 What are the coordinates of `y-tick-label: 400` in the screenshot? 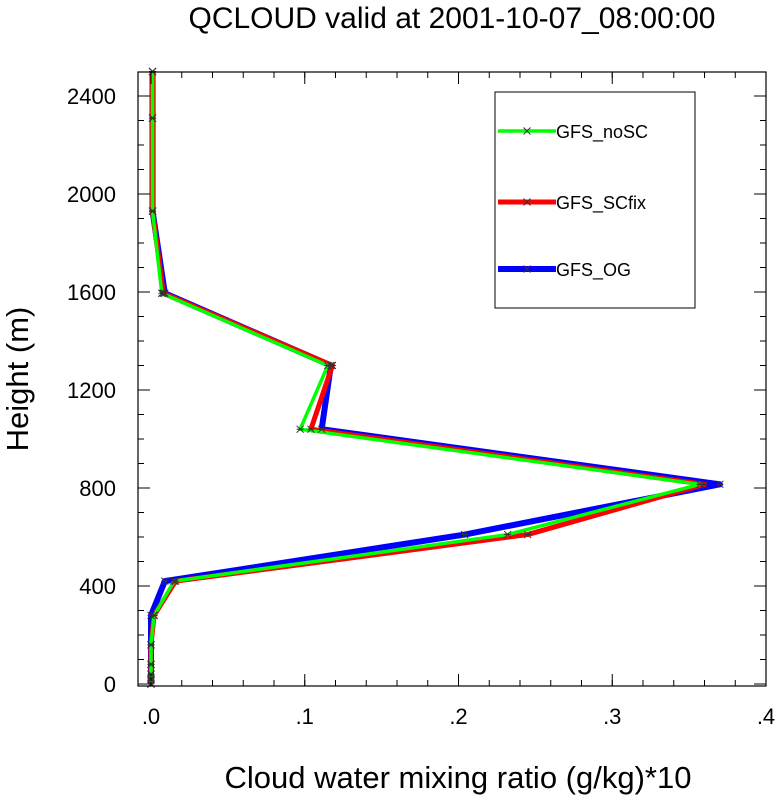 It's located at (97, 586).